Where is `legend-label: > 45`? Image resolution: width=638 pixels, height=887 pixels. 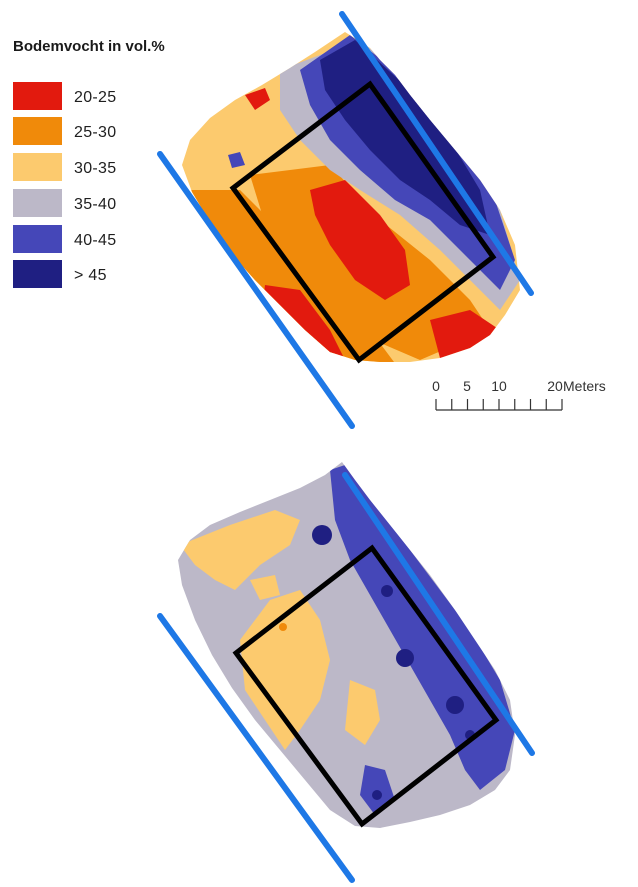
legend-label: > 45 is located at coordinates (90, 275).